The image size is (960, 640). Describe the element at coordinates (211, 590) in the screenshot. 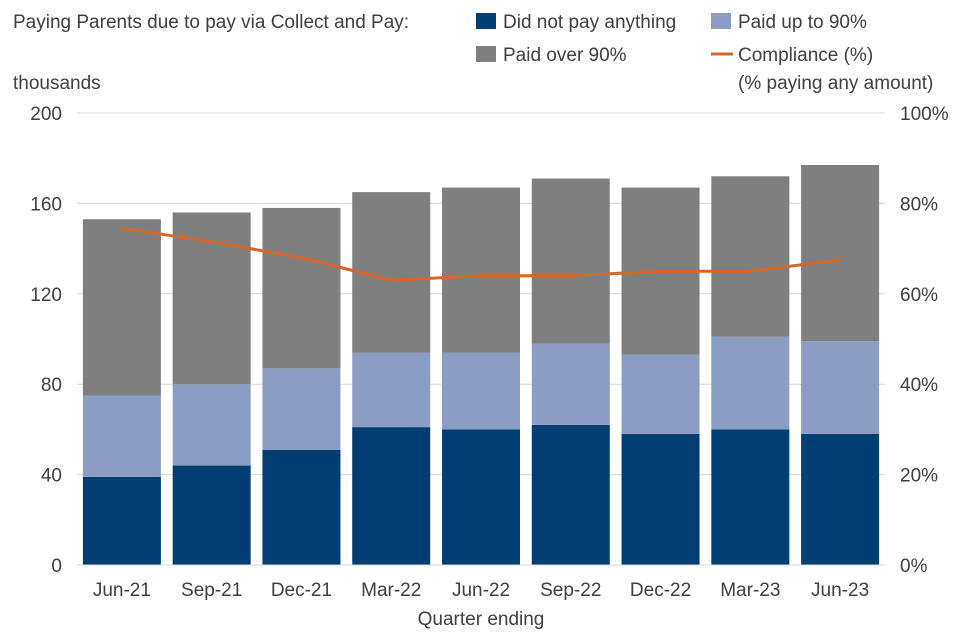

I see `x-tick-label: Sep-21` at that location.